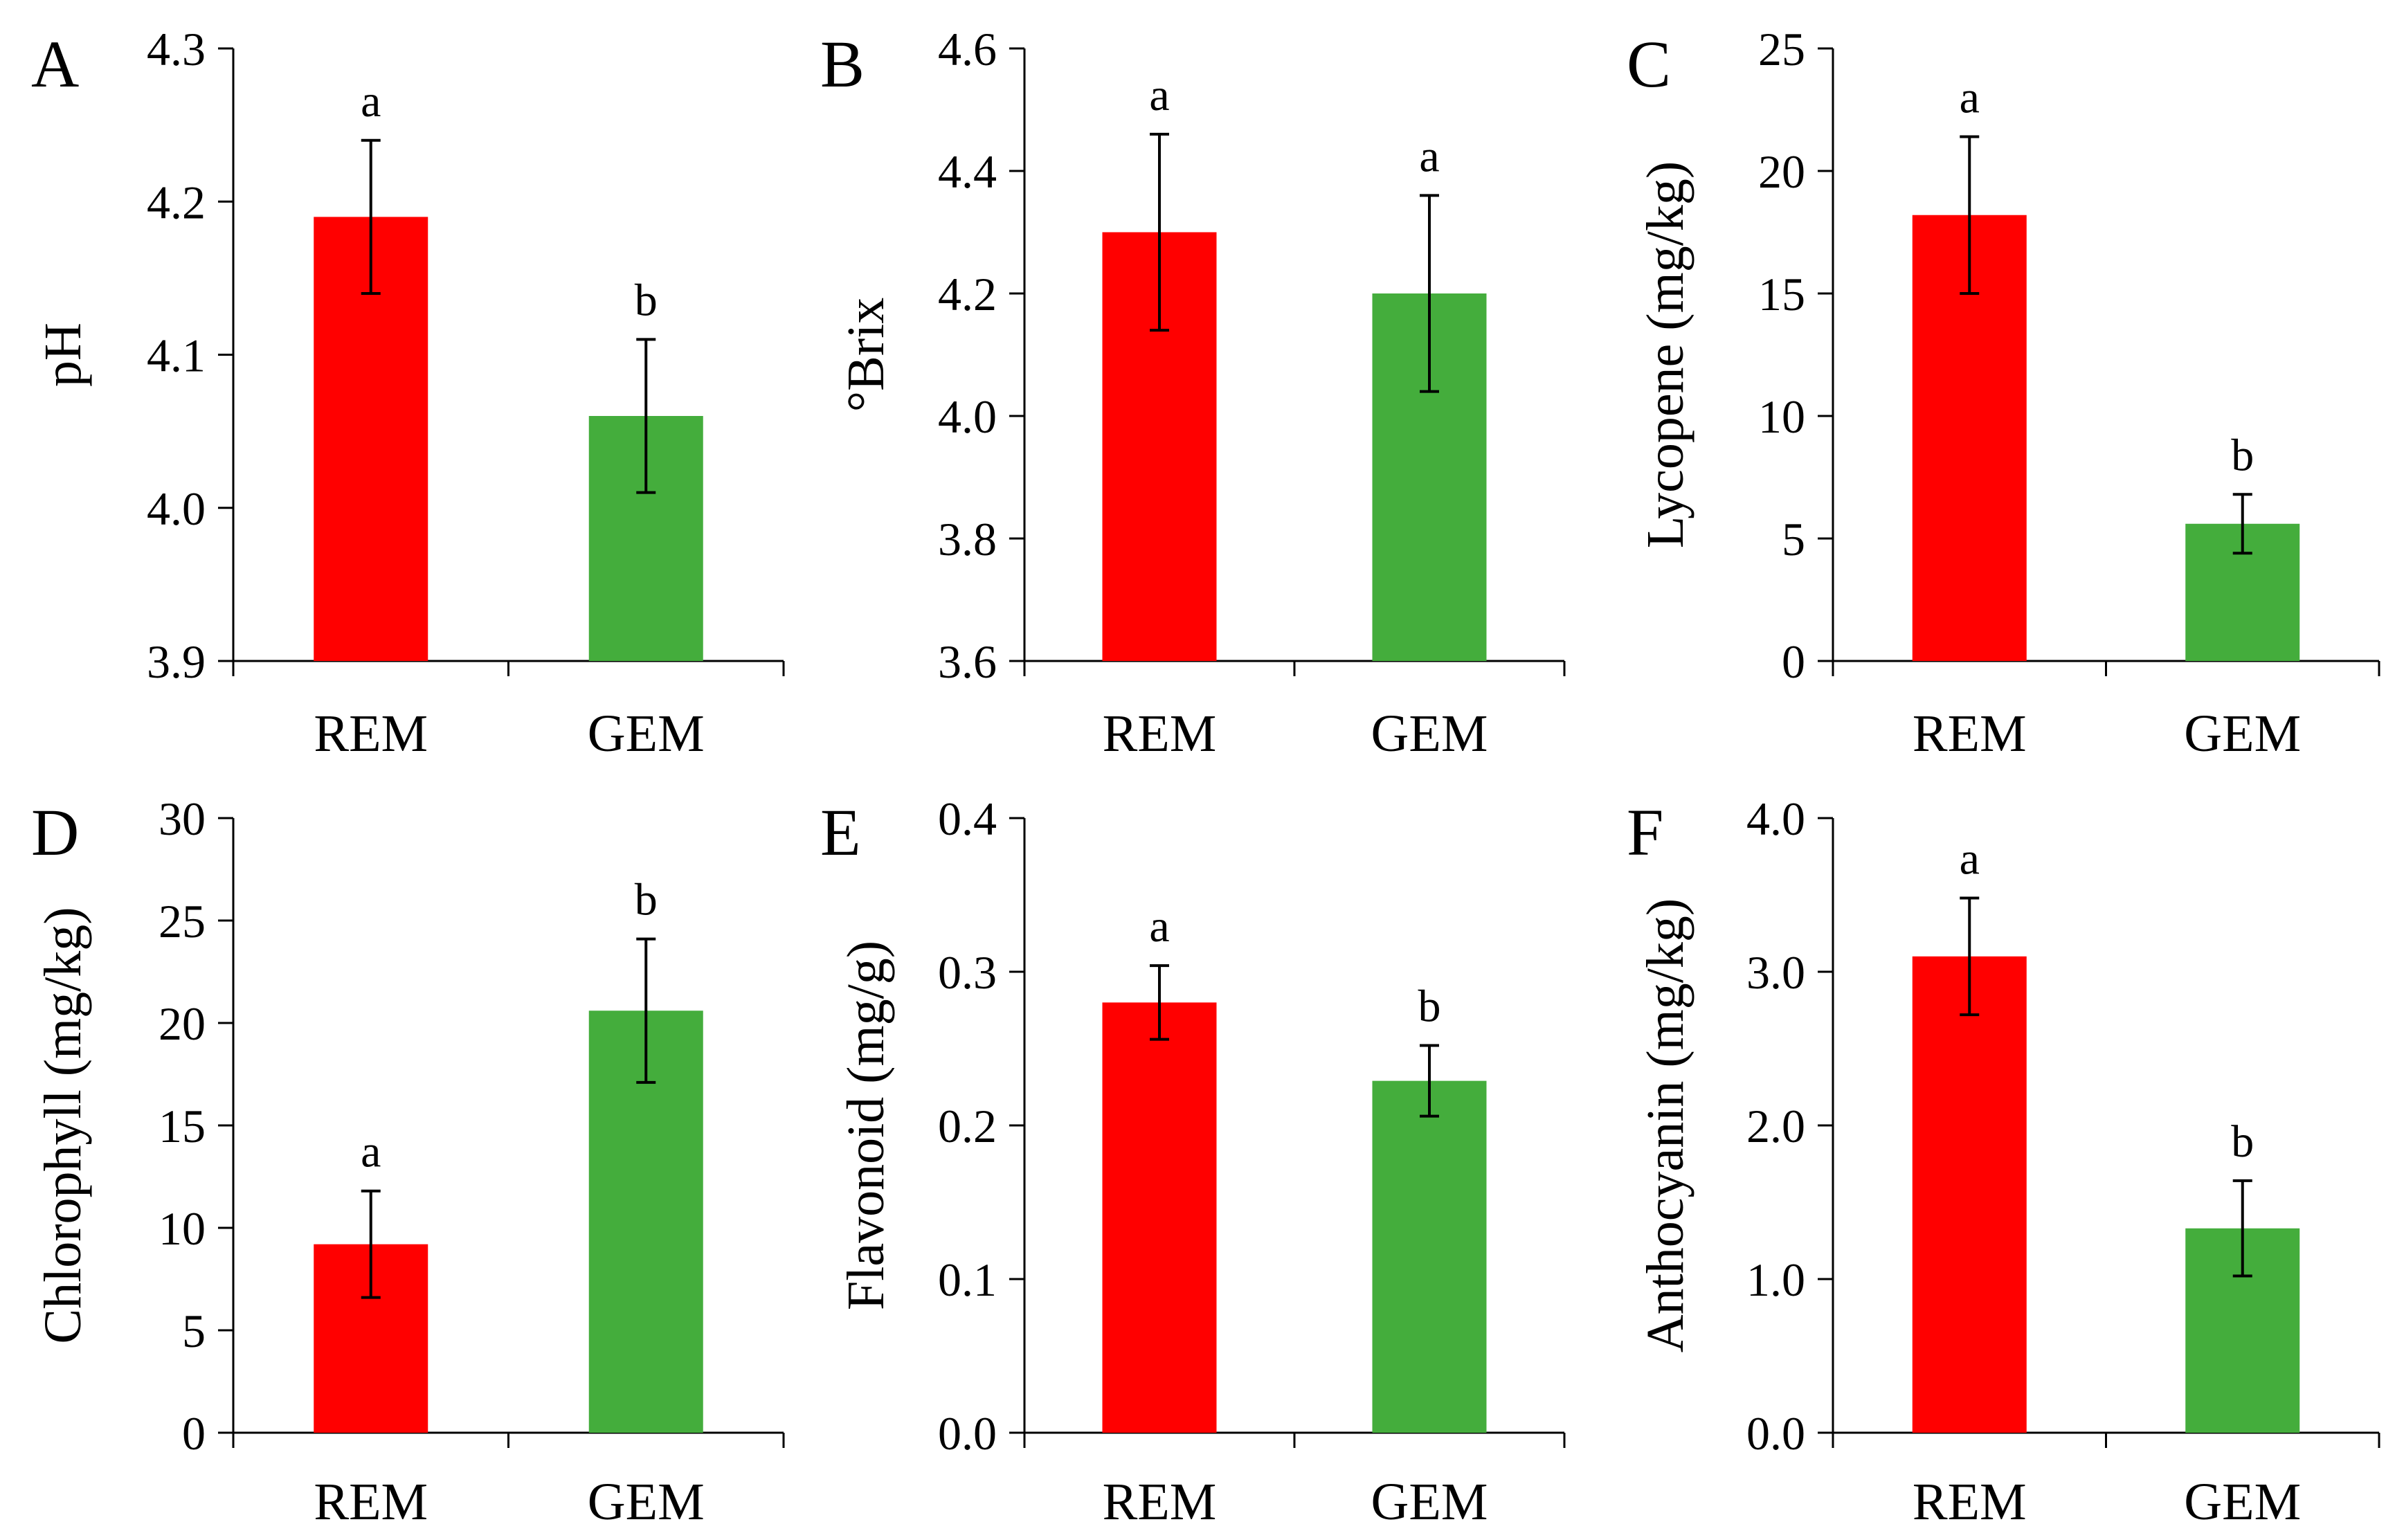 This screenshot has width=2395, height=1540. Describe the element at coordinates (1645, 832) in the screenshot. I see `panel-letter: F` at that location.